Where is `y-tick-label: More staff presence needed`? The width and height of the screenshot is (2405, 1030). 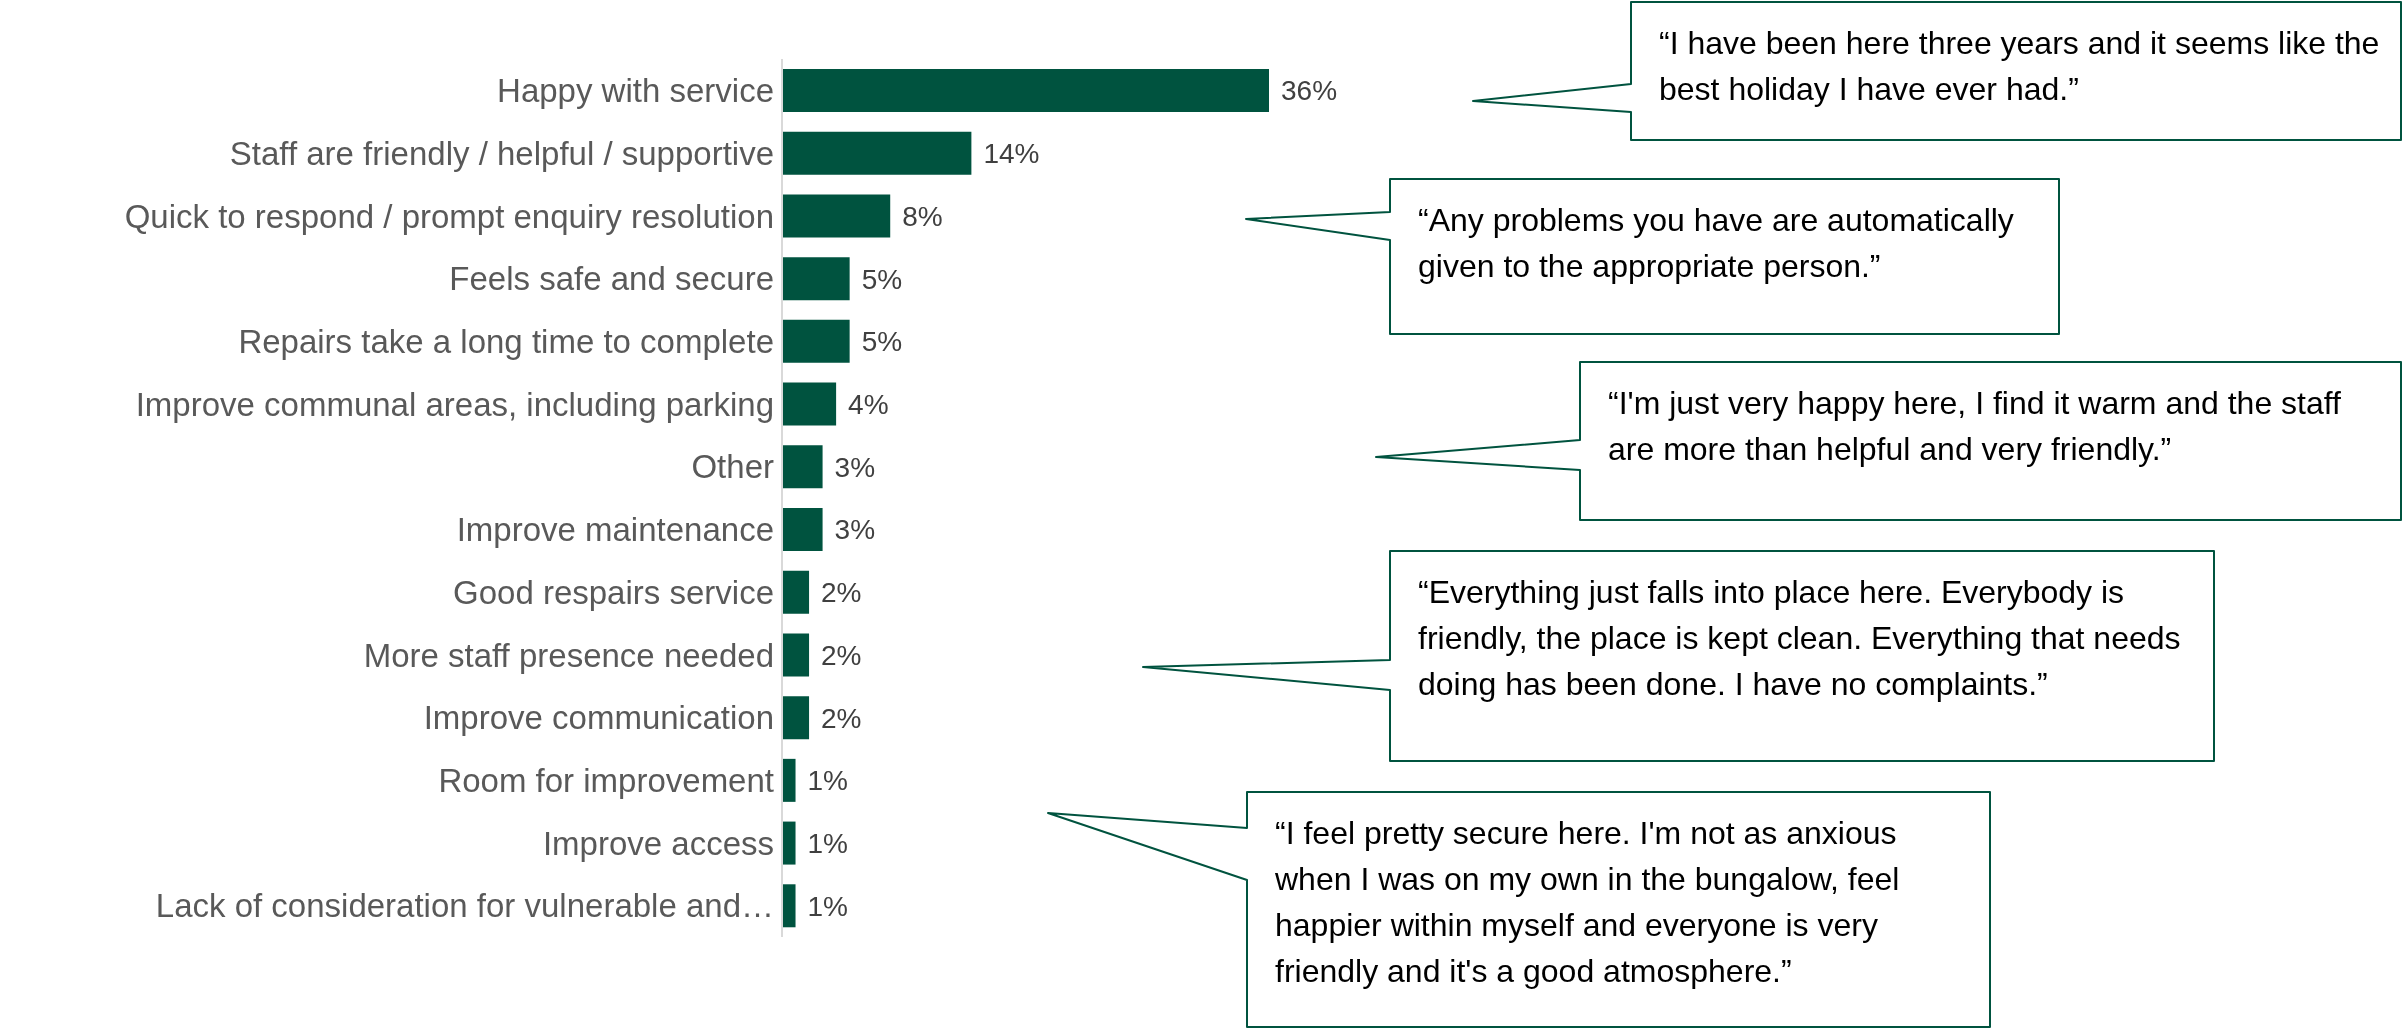
y-tick-label: More staff presence needed is located at coordinates (568, 655).